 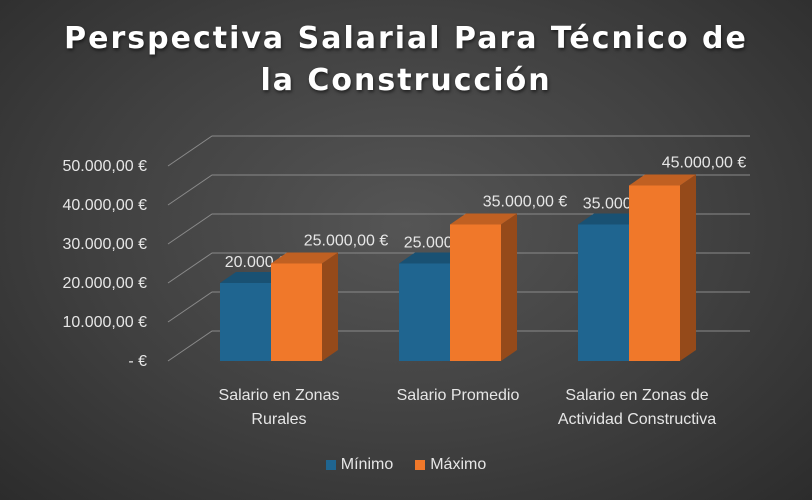 I want to click on y-tick-label-0: - €, so click(x=137, y=361).